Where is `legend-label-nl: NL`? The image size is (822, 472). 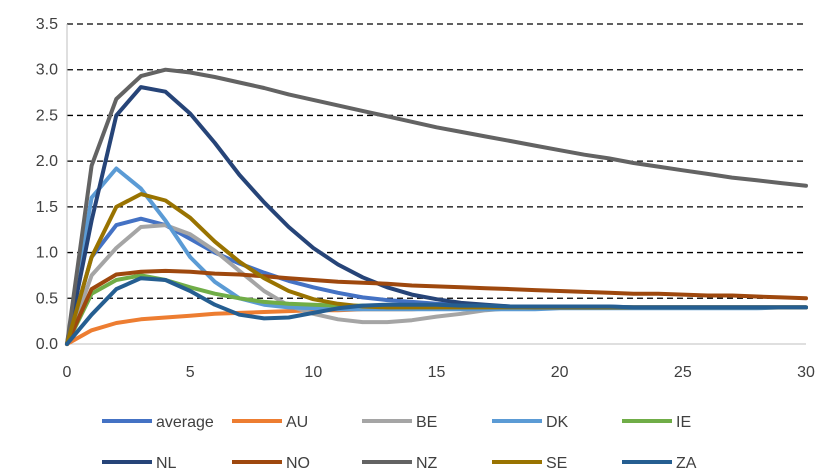
legend-label-nl: NL is located at coordinates (166, 463).